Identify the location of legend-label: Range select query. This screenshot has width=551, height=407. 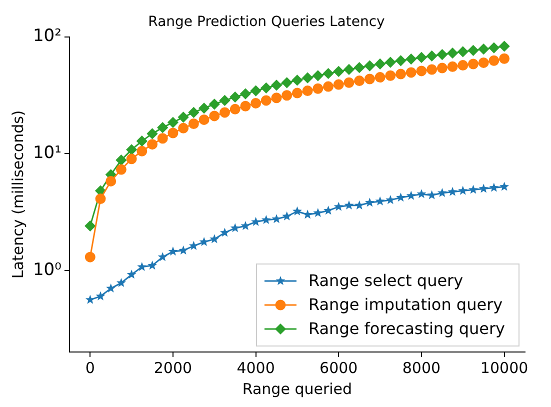
(386, 280).